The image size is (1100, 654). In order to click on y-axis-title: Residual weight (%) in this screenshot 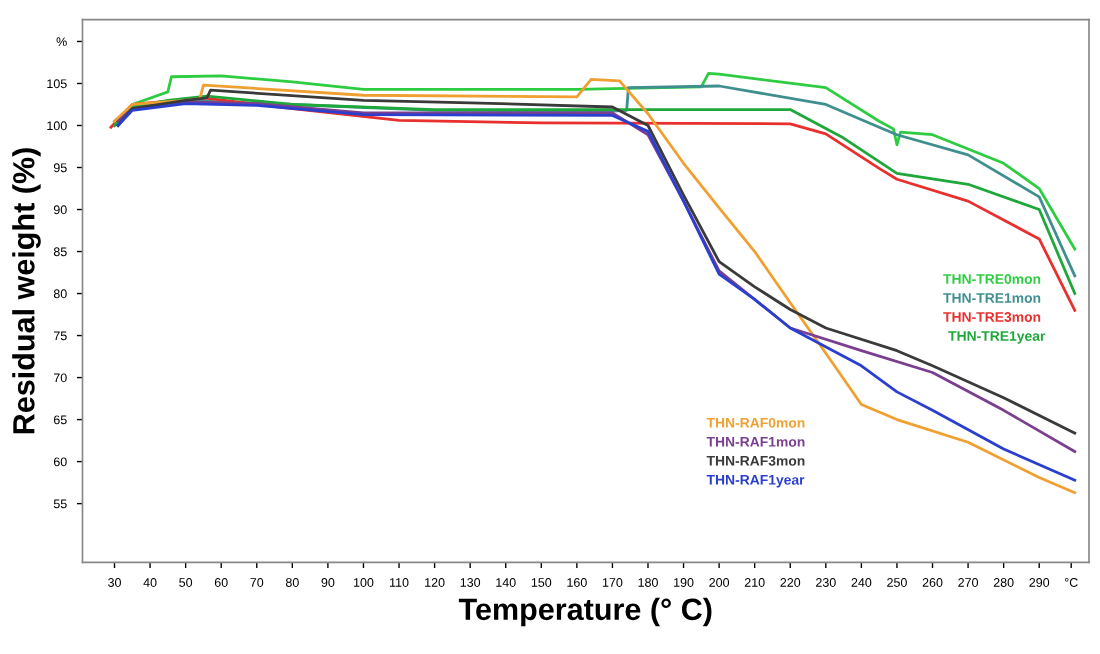, I will do `click(26, 291)`.